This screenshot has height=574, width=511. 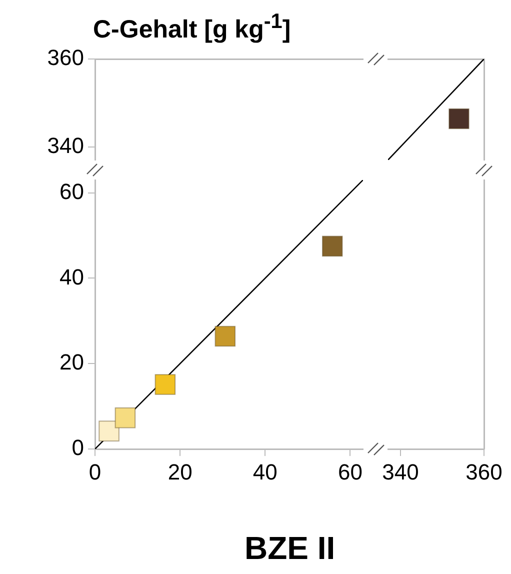 I want to click on y-tick-label: 60, so click(x=72, y=191).